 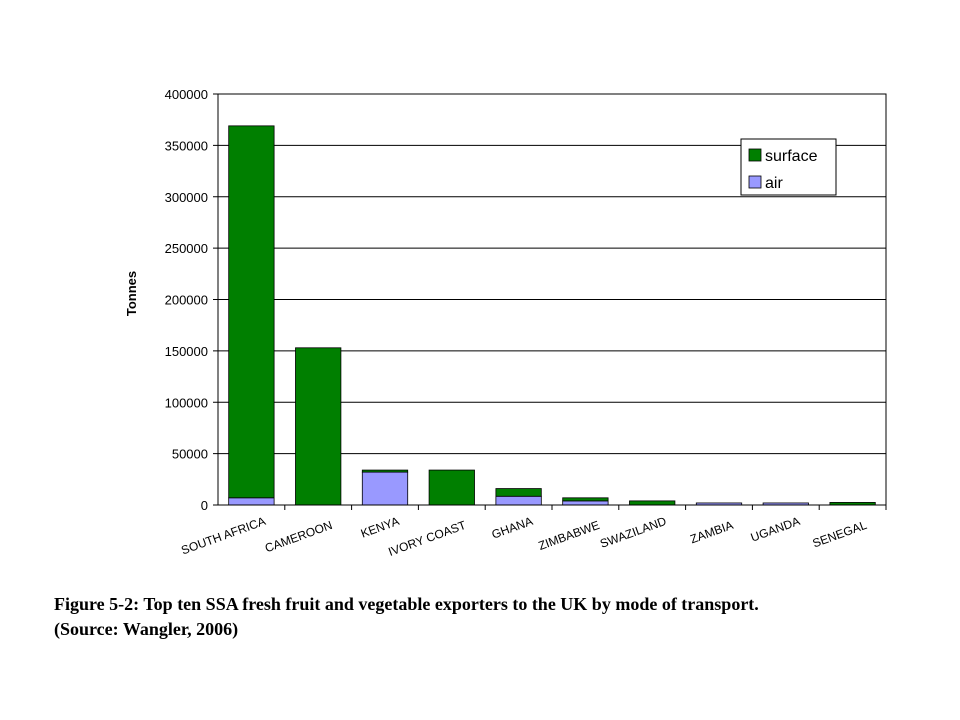 I want to click on x-category-label: UGANDA, so click(x=775, y=529).